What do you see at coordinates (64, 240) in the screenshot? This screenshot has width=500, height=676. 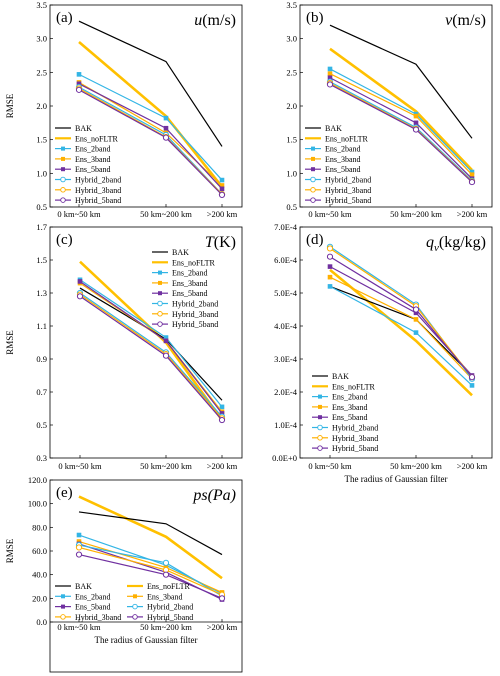 I see `panel-label: (c)` at bounding box center [64, 240].